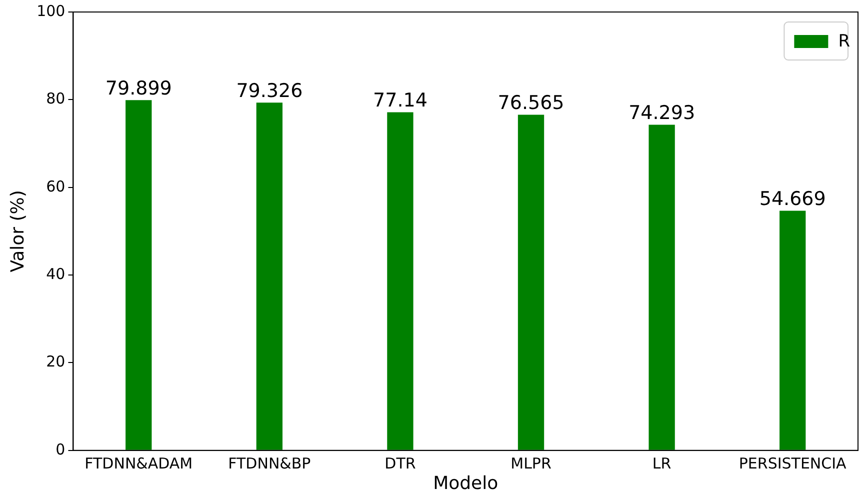  Describe the element at coordinates (531, 463) in the screenshot. I see `x-tick-label: MLPR` at that location.